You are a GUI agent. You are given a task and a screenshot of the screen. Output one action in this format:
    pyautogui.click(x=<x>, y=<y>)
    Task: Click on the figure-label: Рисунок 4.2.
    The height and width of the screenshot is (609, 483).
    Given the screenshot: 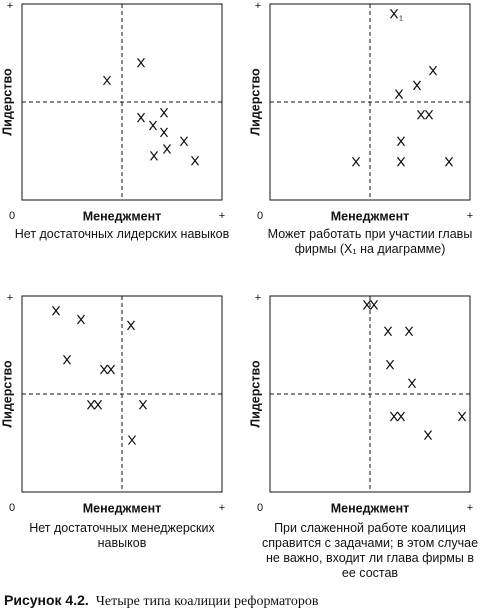 What is the action you would take?
    pyautogui.click(x=46, y=600)
    